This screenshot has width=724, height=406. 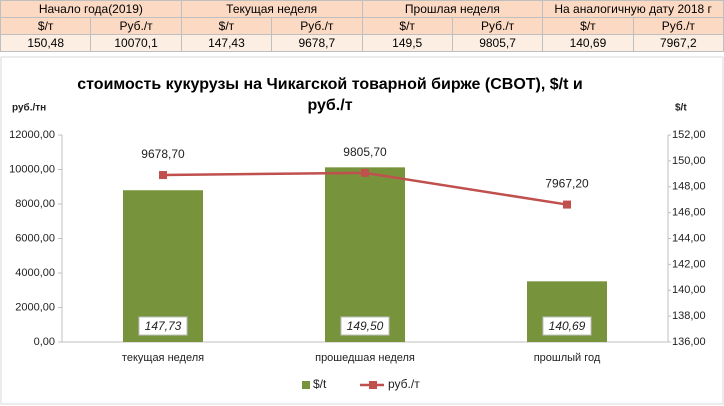 I want to click on group-header: Начало года(2019), so click(x=91, y=9).